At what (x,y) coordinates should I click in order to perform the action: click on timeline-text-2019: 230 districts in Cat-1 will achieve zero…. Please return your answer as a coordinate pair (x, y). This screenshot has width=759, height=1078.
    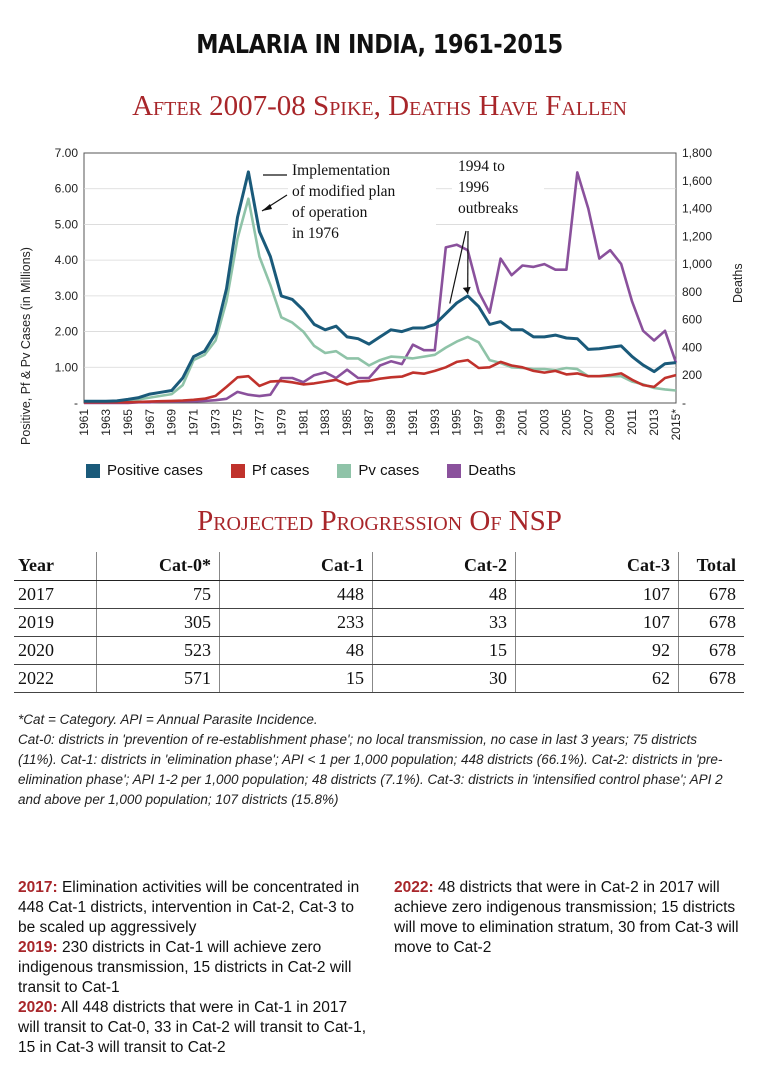
    Looking at the image, I should click on (185, 967).